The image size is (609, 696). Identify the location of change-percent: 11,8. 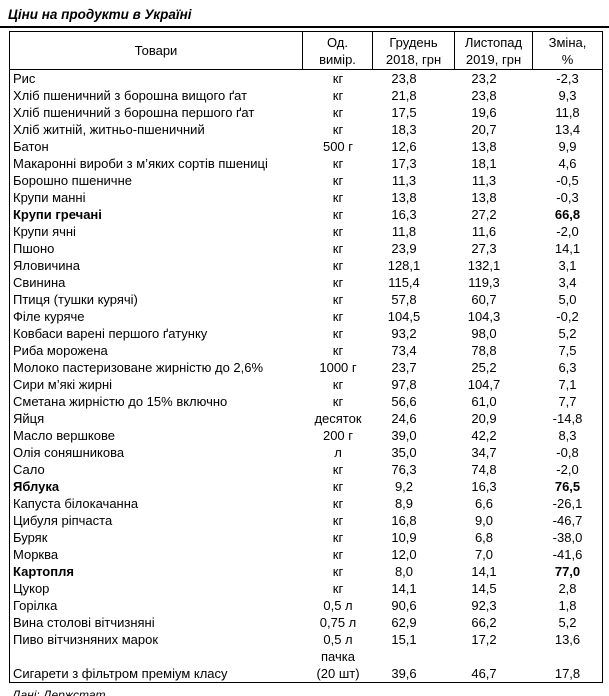
(567, 112).